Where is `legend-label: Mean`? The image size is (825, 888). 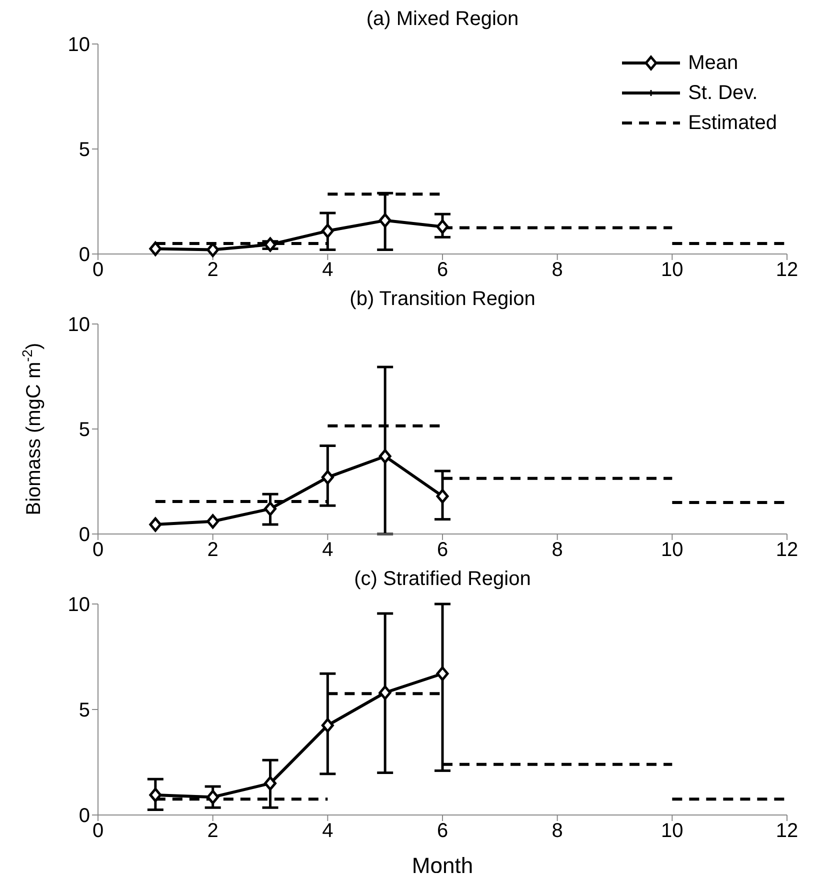
legend-label: Mean is located at coordinates (713, 63).